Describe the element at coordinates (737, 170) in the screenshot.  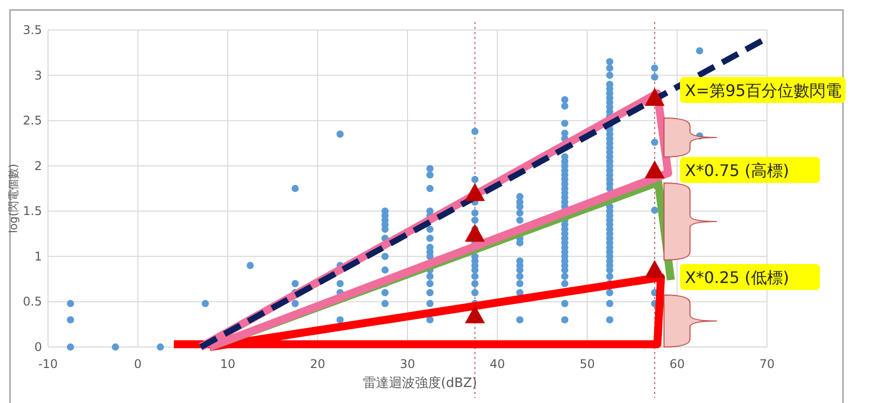
I see `annotation: X*0.75 (高標)` at that location.